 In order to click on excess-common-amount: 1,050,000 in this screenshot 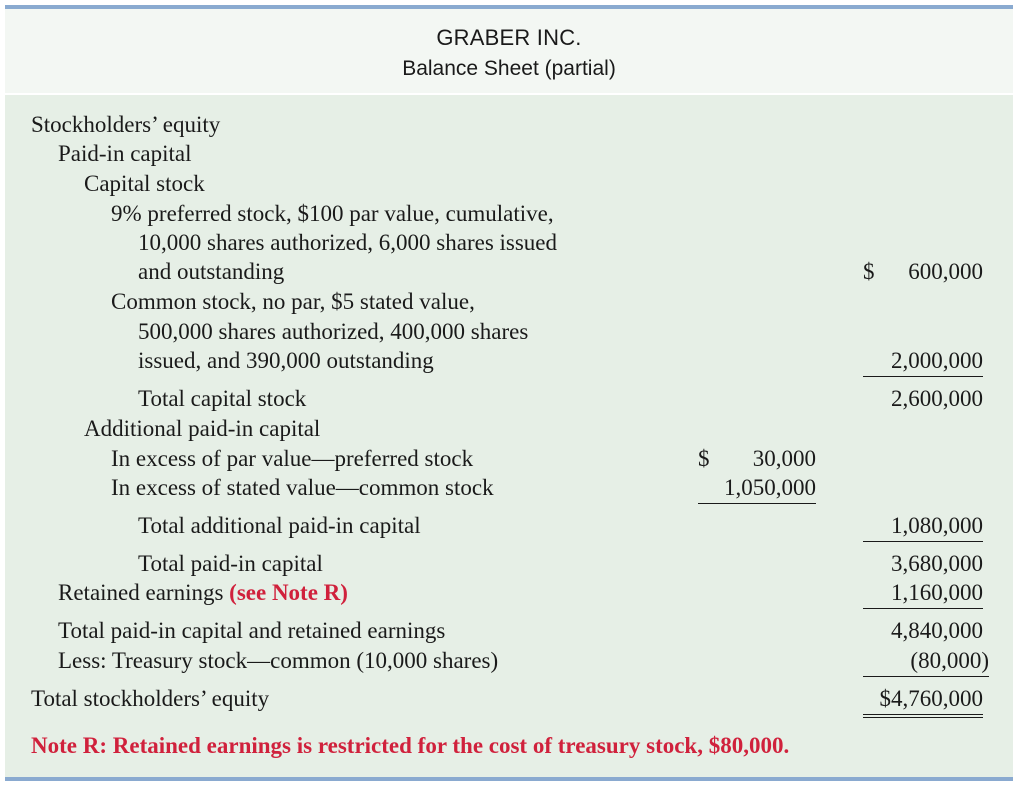, I will do `click(757, 488)`.